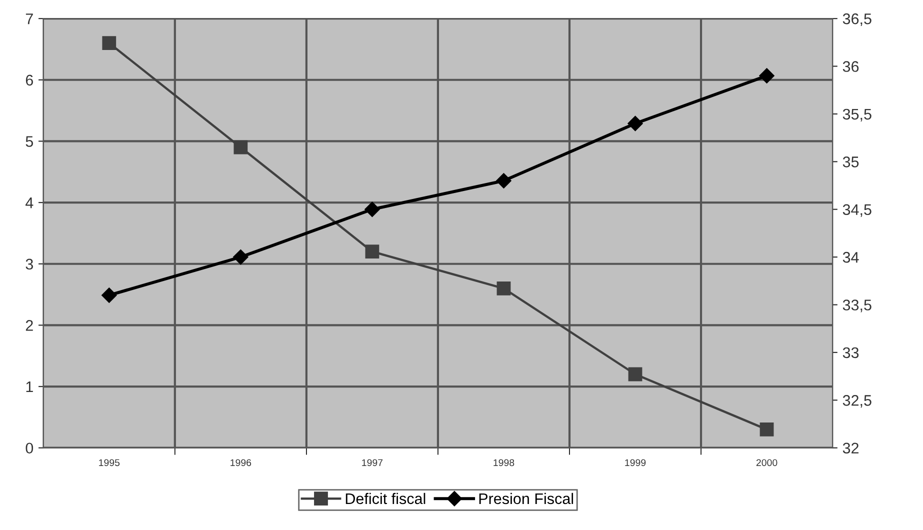 The image size is (923, 530). Describe the element at coordinates (30, 203) in the screenshot. I see `y-tick-label: 4` at that location.